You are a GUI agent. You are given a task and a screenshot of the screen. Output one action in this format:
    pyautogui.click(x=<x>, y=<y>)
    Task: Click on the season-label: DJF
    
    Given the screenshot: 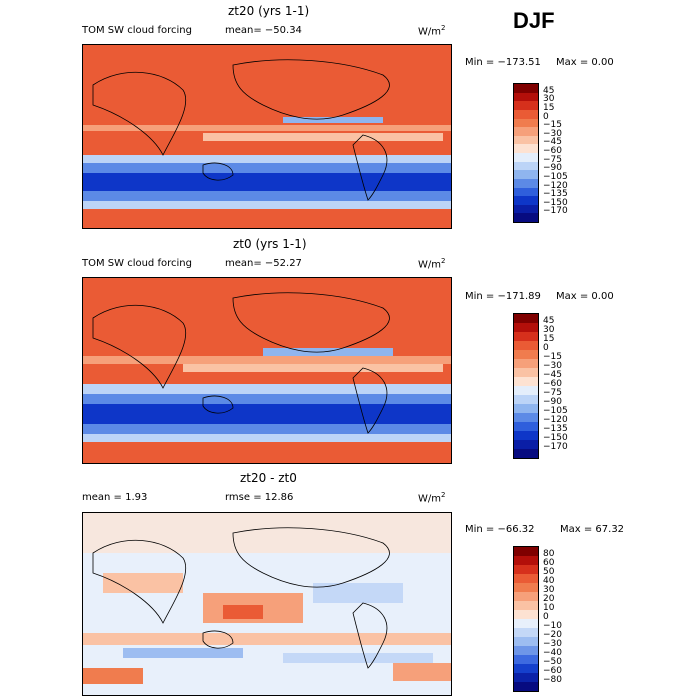 What is the action you would take?
    pyautogui.click(x=534, y=20)
    